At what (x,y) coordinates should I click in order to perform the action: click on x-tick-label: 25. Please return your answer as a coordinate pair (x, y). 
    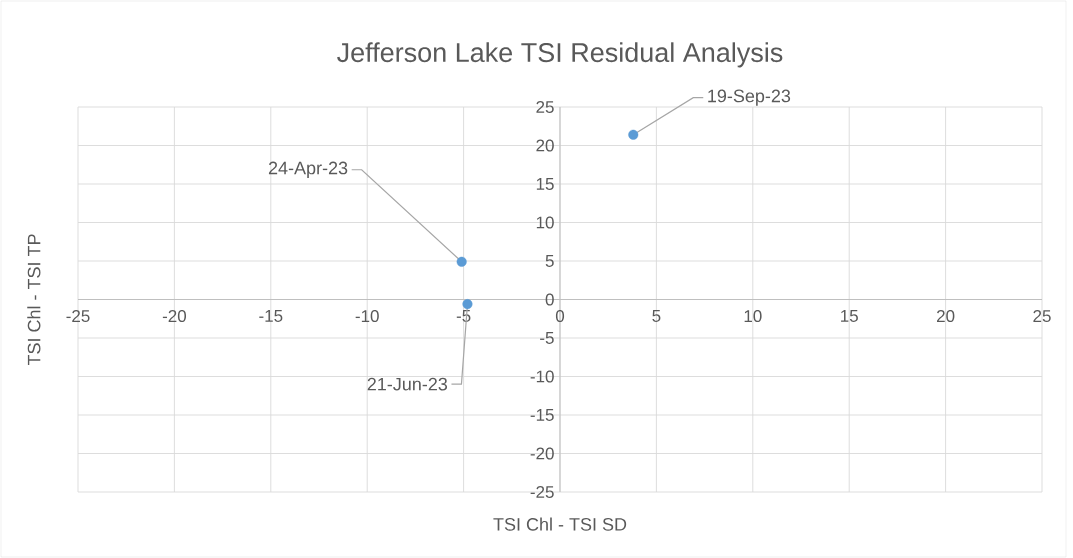
    Looking at the image, I should click on (1042, 316).